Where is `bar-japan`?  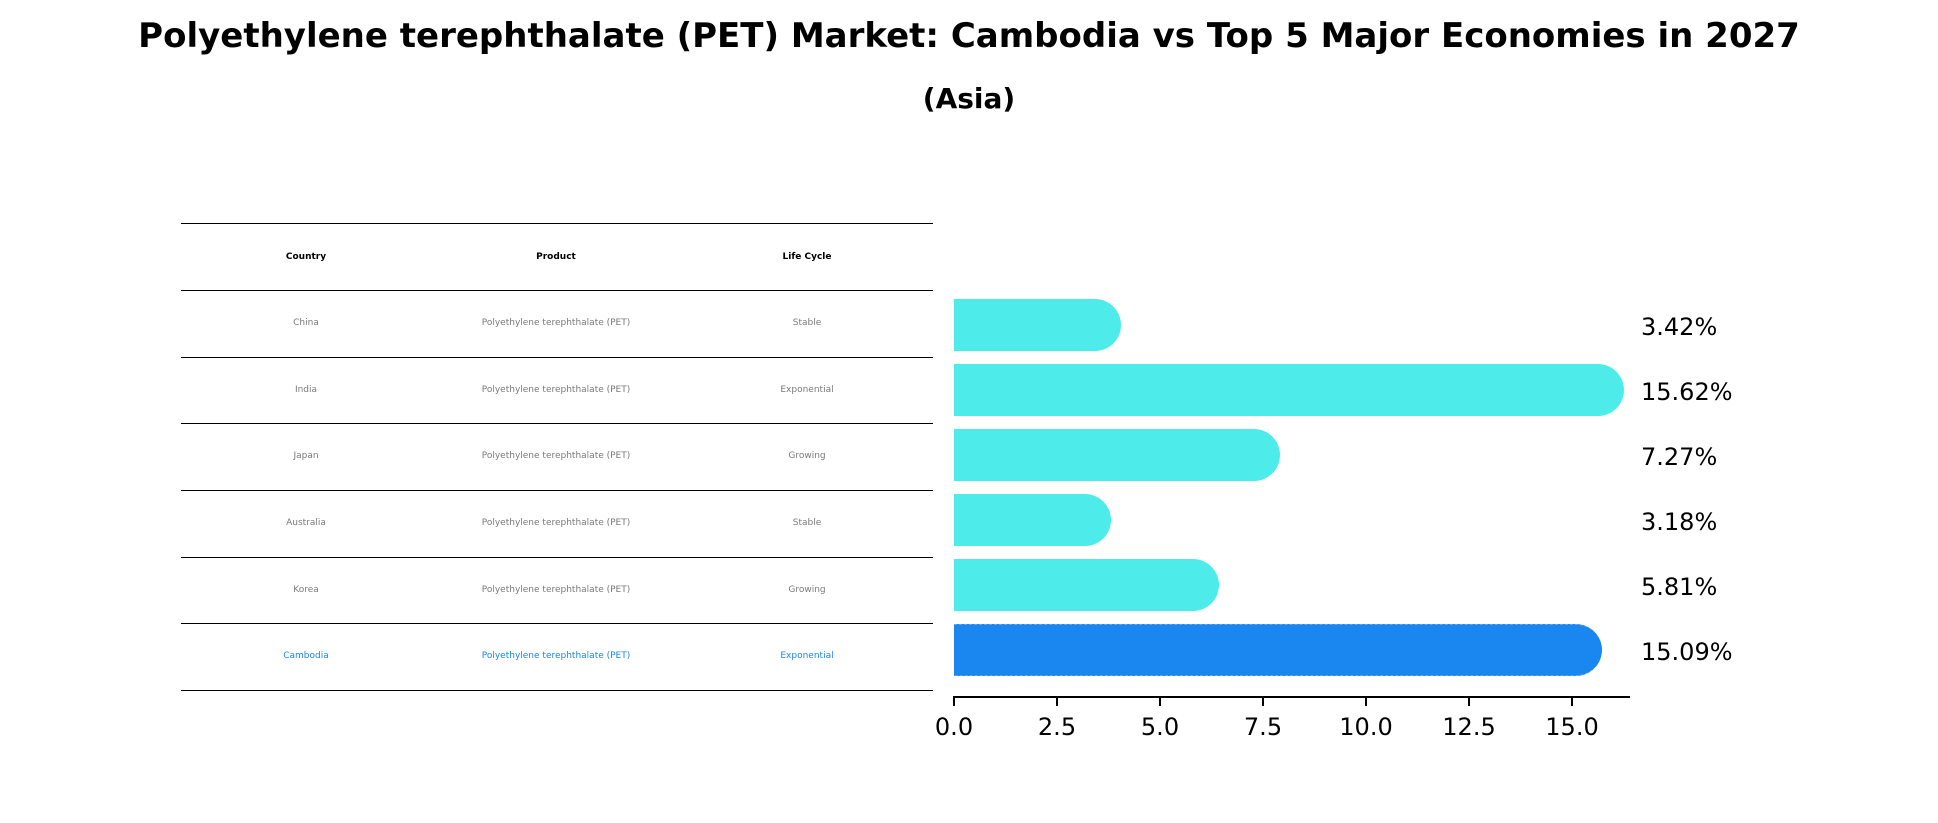 bar-japan is located at coordinates (1117, 455).